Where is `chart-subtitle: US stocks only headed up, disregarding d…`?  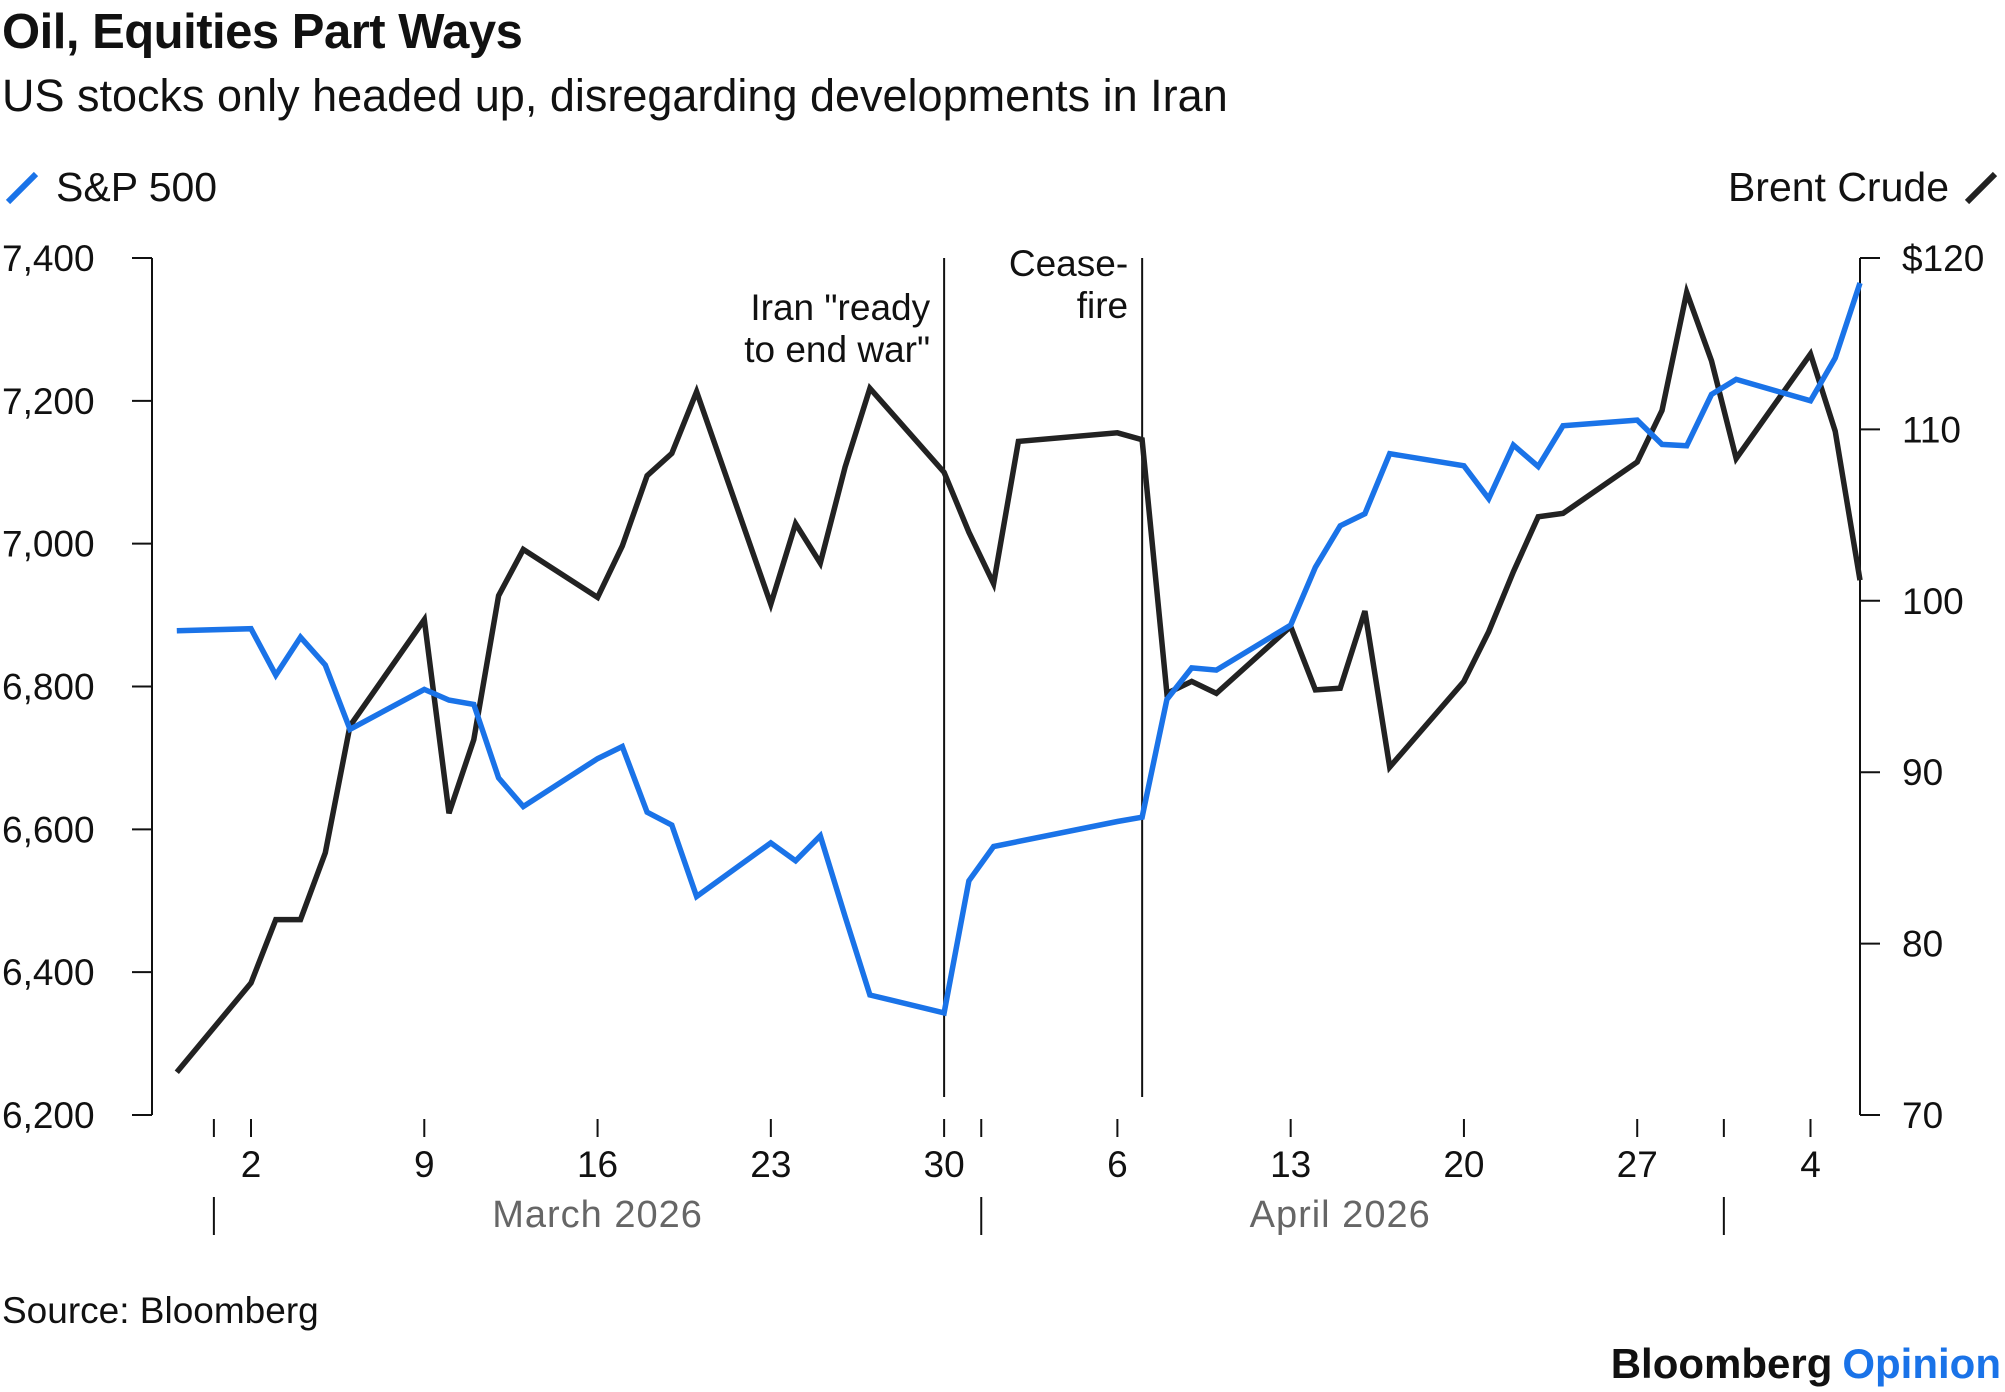 chart-subtitle: US stocks only headed up, disregarding d… is located at coordinates (615, 95).